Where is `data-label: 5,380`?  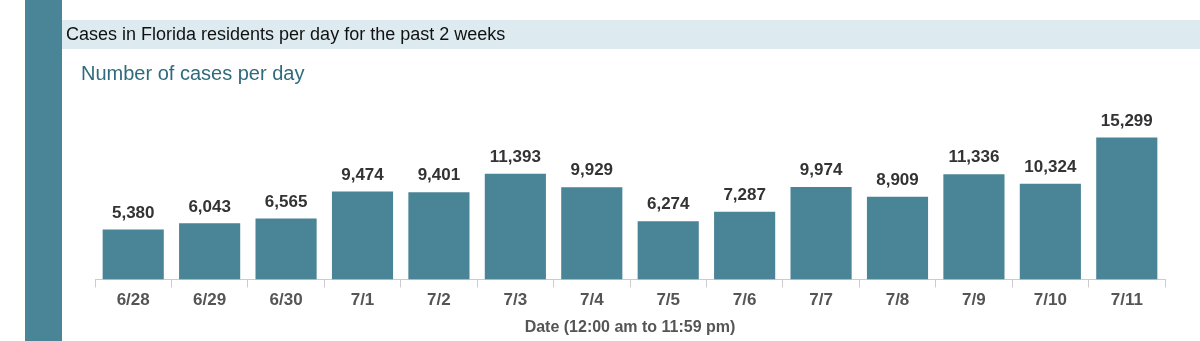
data-label: 5,380 is located at coordinates (133, 212).